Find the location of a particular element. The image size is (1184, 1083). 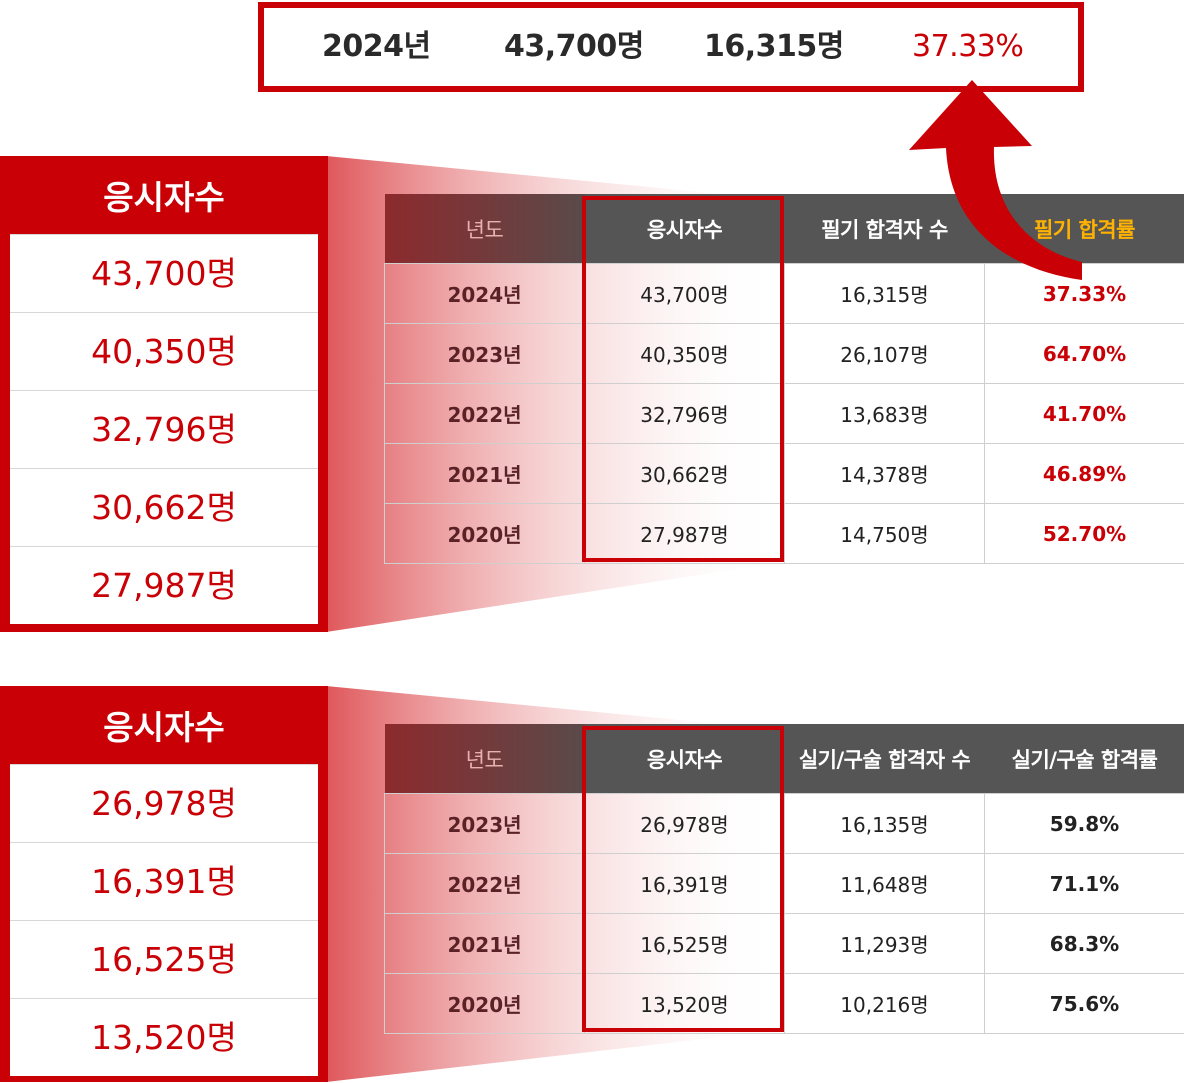

cell-pass-rate: 75.6% is located at coordinates (1084, 1003).